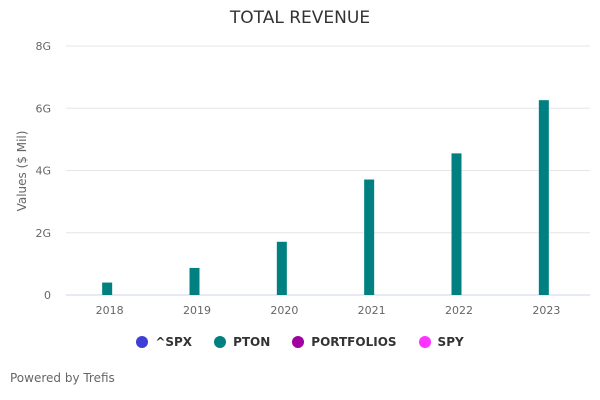 The image size is (600, 400). Describe the element at coordinates (43, 108) in the screenshot. I see `y-tick-label: 6G` at that location.